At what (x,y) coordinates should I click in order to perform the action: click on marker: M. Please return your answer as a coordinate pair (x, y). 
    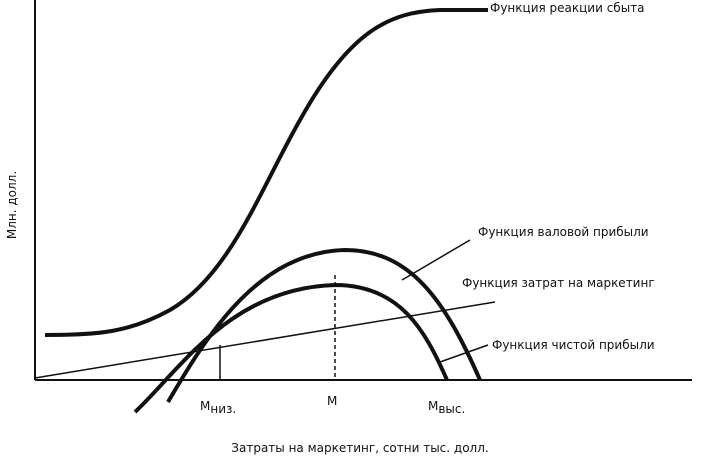
    Looking at the image, I should click on (332, 401).